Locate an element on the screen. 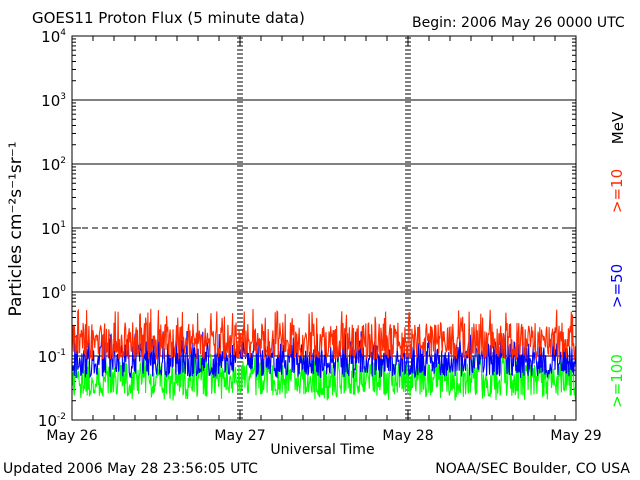  x-tick-label: May 27 is located at coordinates (239, 436).